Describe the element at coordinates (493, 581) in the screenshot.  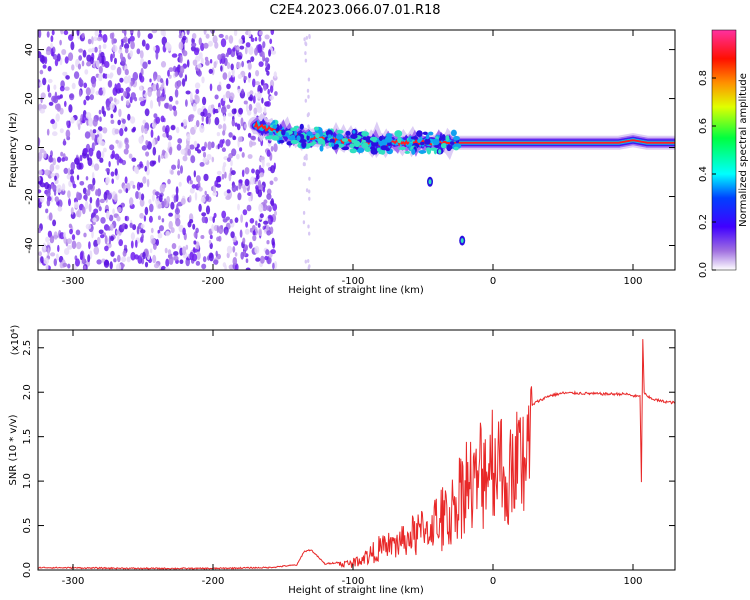
I see `x-tick-label: 0` at that location.